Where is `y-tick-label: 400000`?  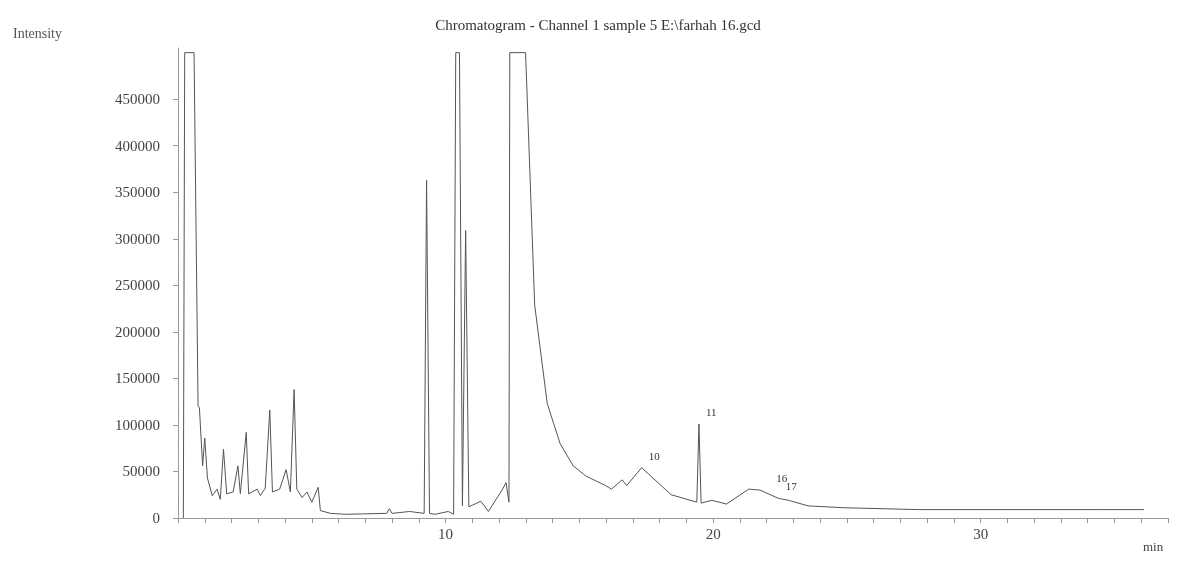
y-tick-label: 400000 is located at coordinates (137, 145).